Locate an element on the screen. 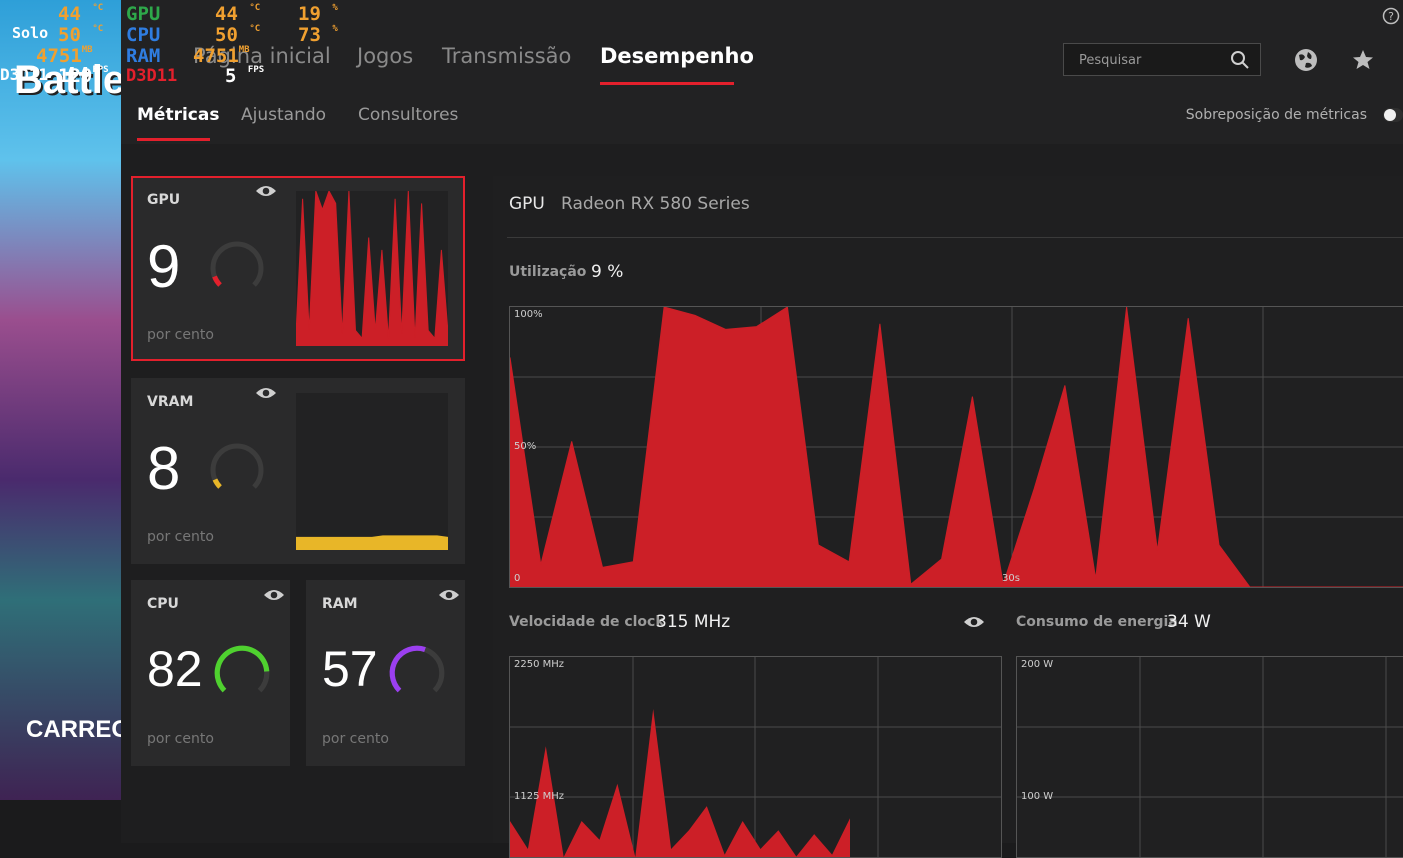 Image resolution: width=1403 pixels, height=858 pixels. power-label: Consumo de energia is located at coordinates (1097, 622).